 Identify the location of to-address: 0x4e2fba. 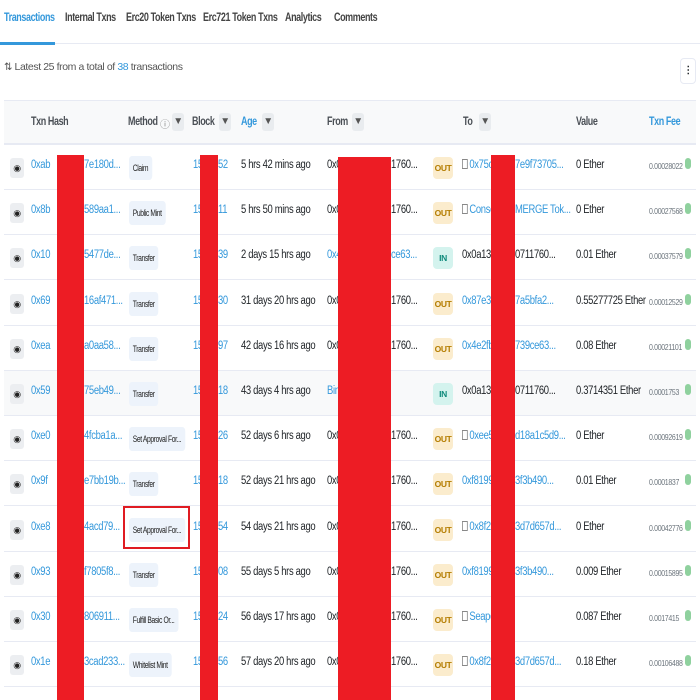
(480, 345).